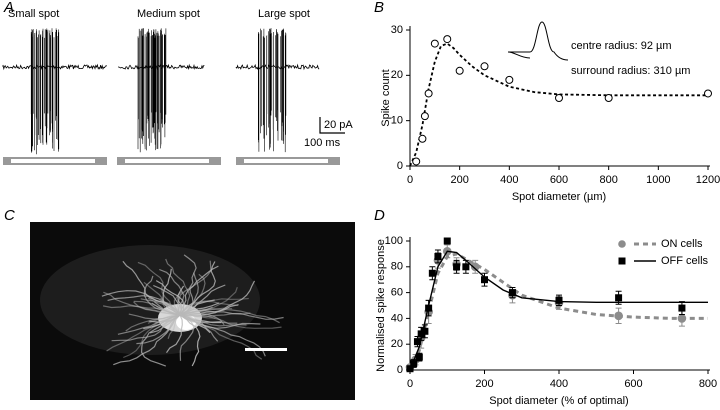 This screenshot has height=410, width=720. Describe the element at coordinates (397, 293) in the screenshot. I see `y-tick-label: 60` at that location.